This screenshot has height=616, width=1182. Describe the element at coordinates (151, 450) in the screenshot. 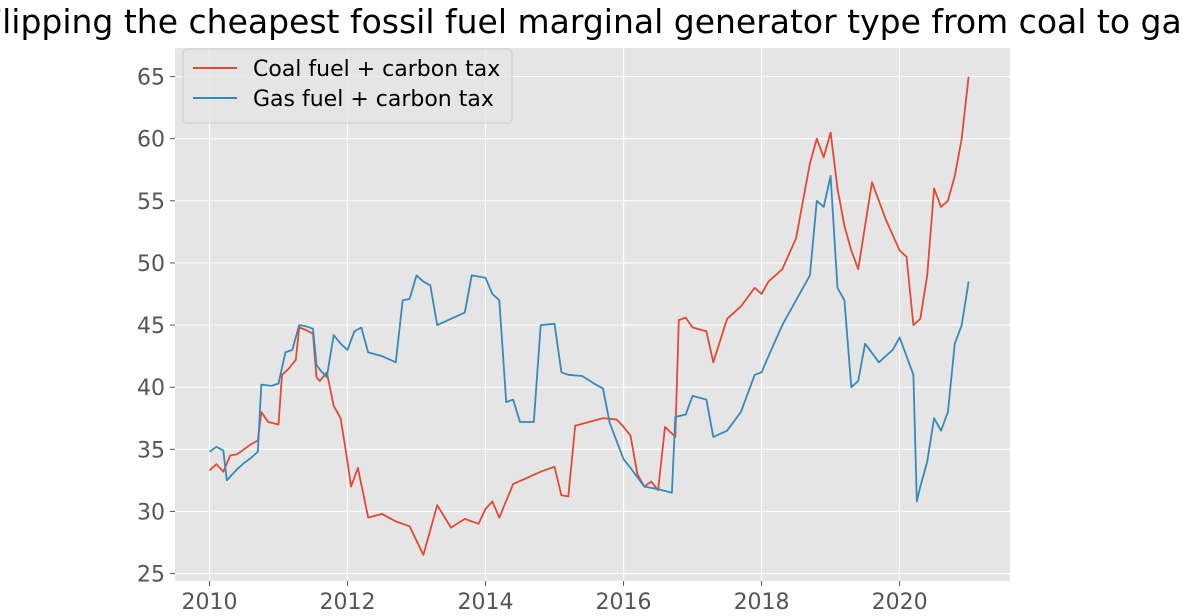

I see `y-tick-label: 35` at that location.